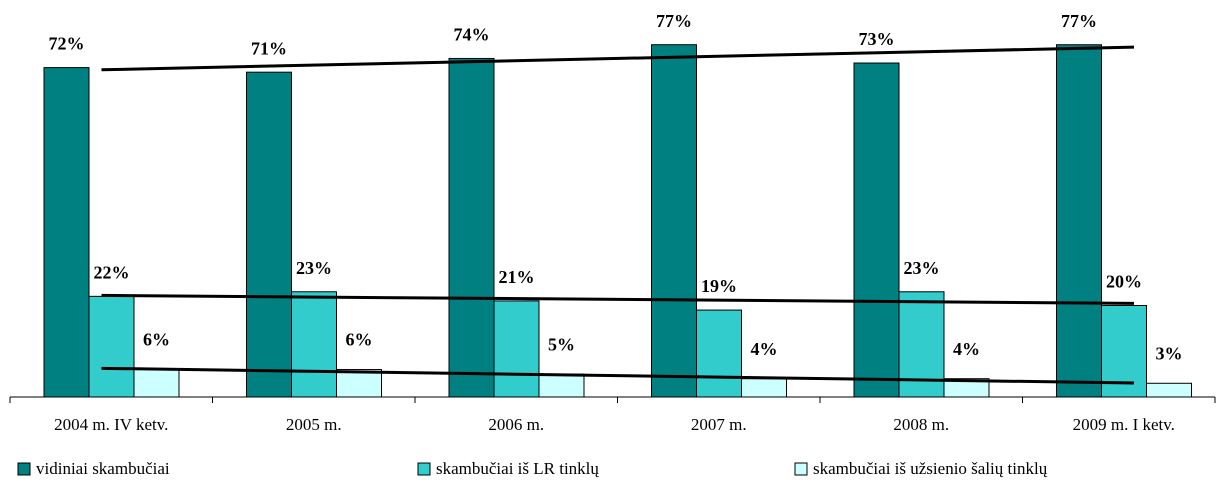  What do you see at coordinates (269, 48) in the screenshot?
I see `data-label: 71%` at bounding box center [269, 48].